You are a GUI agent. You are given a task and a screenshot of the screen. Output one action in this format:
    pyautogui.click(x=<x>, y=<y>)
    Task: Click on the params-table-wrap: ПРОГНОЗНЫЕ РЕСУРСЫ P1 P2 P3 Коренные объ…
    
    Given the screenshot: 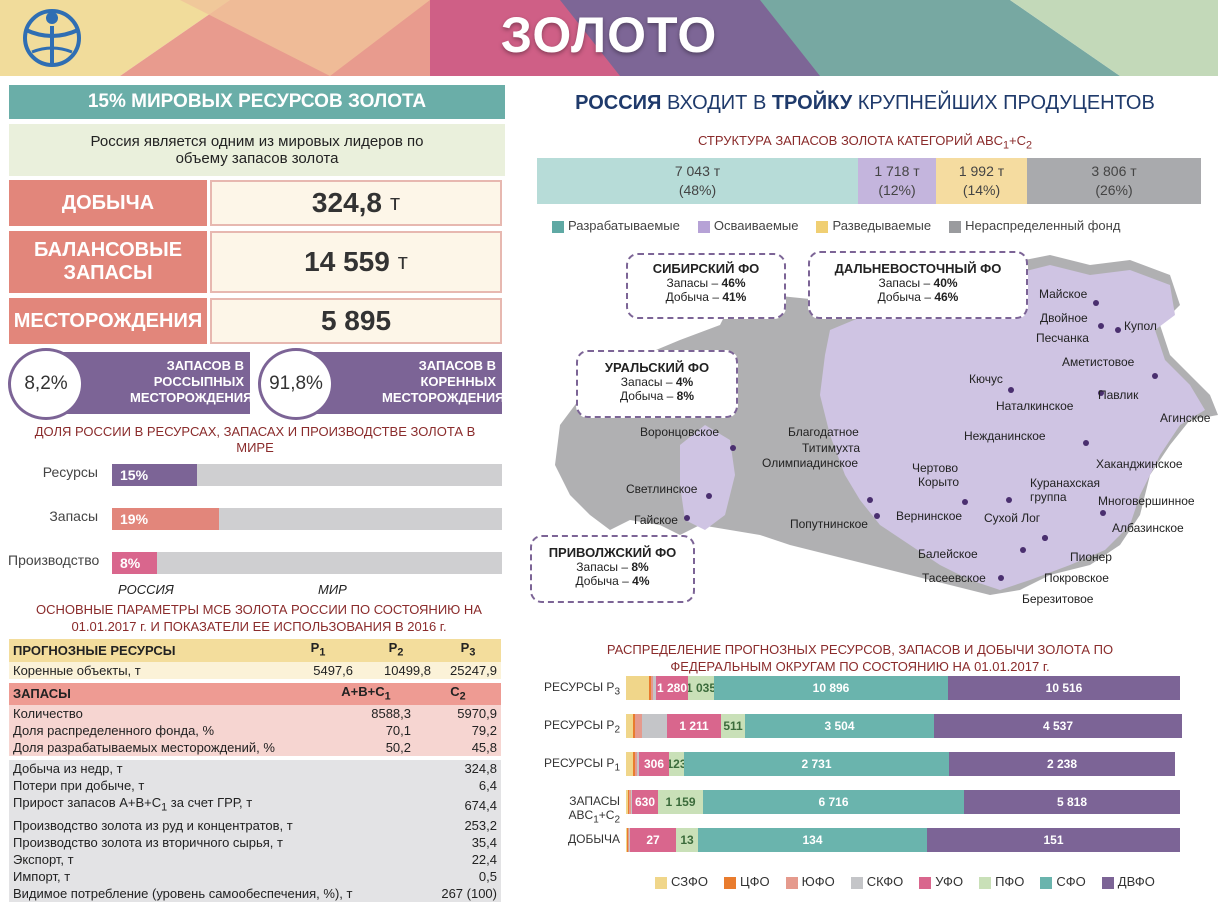 What is the action you would take?
    pyautogui.click(x=255, y=770)
    